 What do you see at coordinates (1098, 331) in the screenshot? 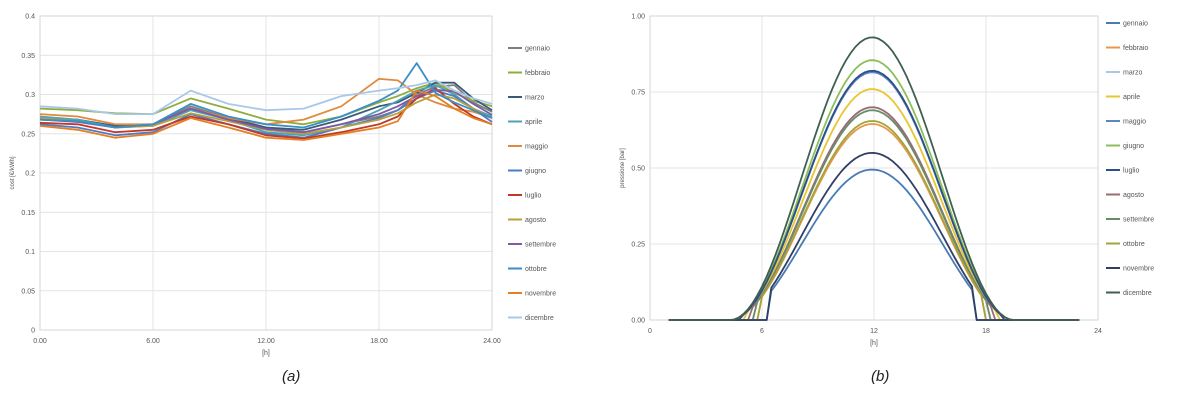
I see `chart-b-x-tick-label: 24` at bounding box center [1098, 331].